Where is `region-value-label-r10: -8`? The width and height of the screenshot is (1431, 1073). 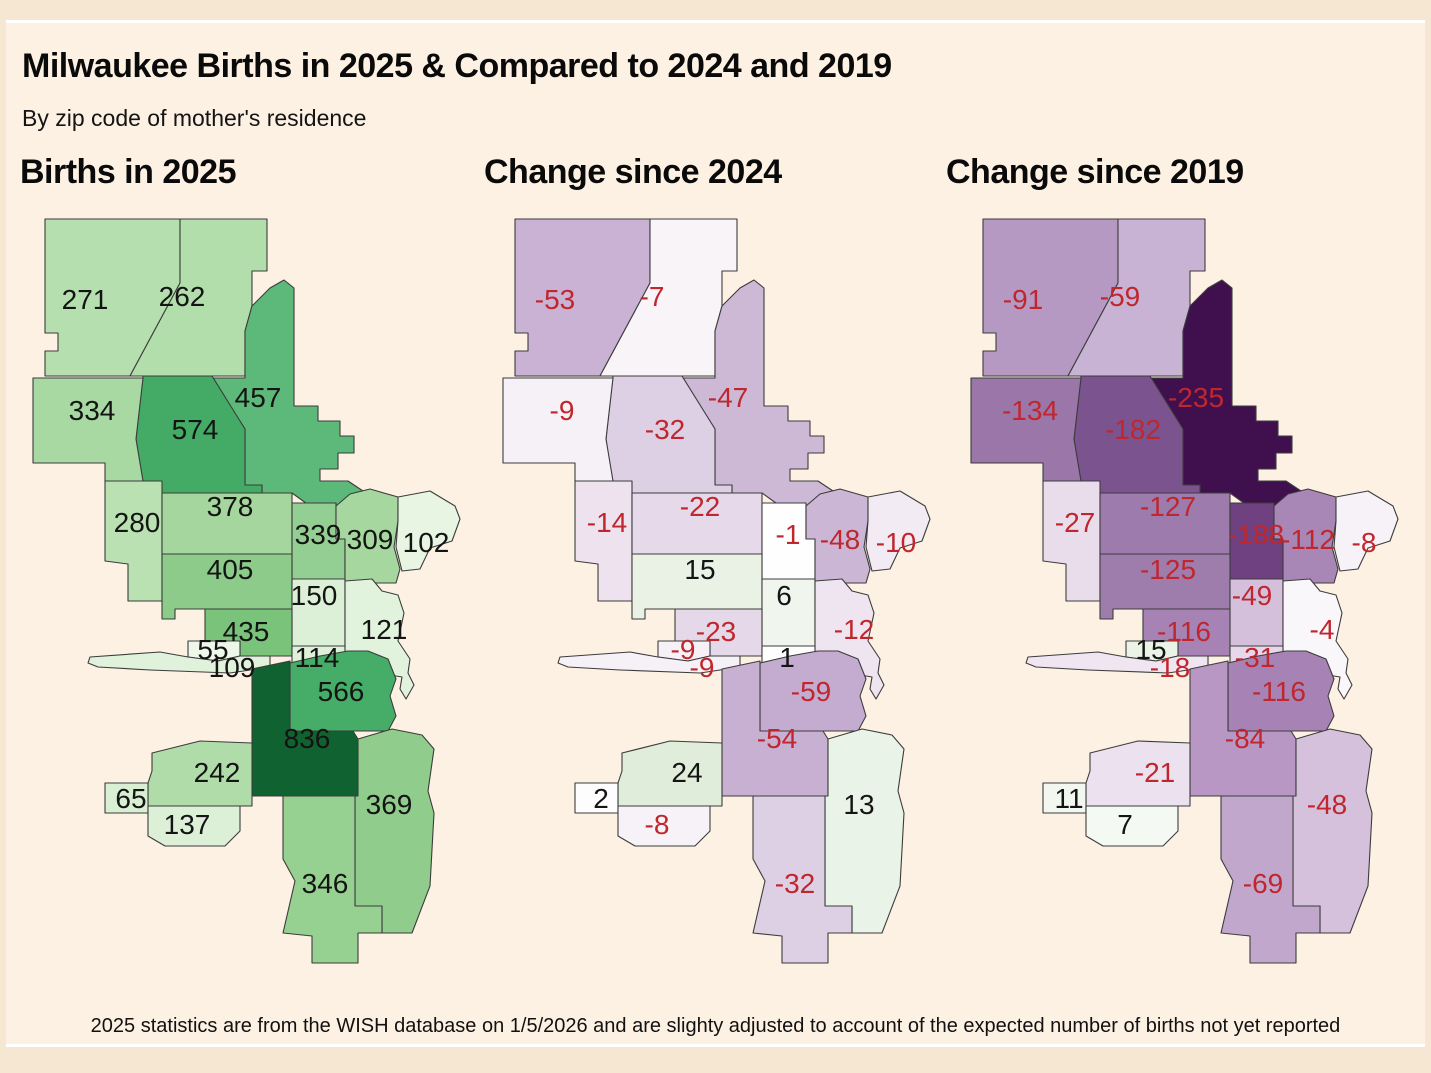
region-value-label-r10: -8 is located at coordinates (1364, 542).